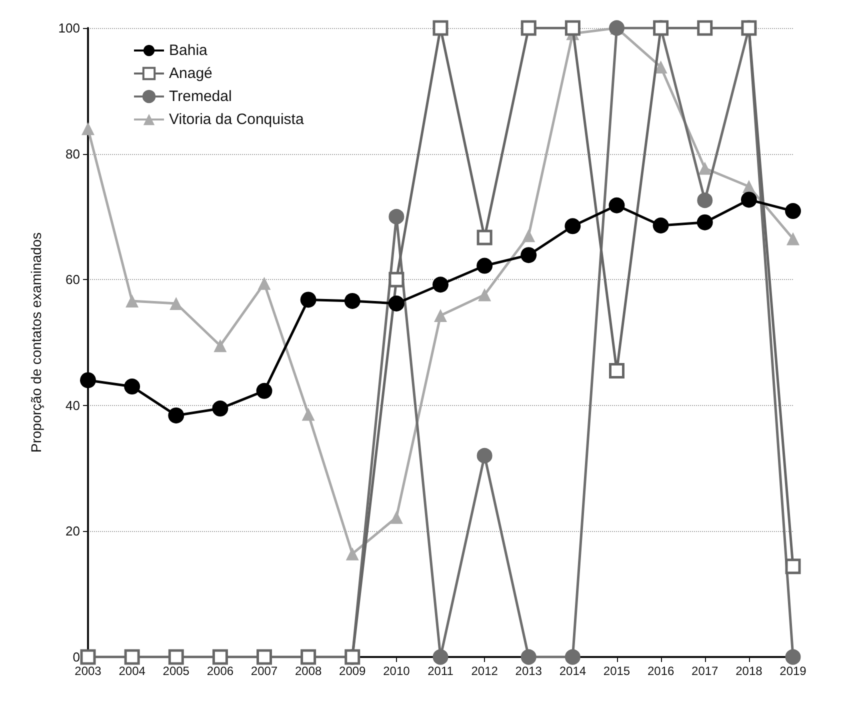 The height and width of the screenshot is (705, 841). Describe the element at coordinates (200, 96) in the screenshot. I see `legend-label: Tremedal` at that location.